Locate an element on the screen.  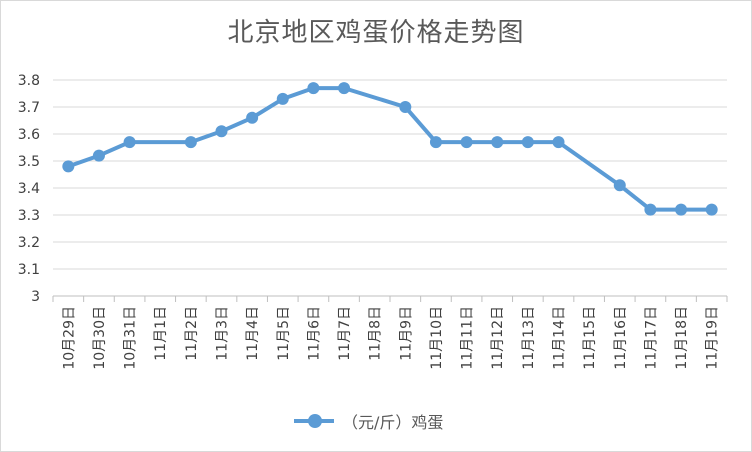
y-tick-label: 3.2 is located at coordinates (29, 243).